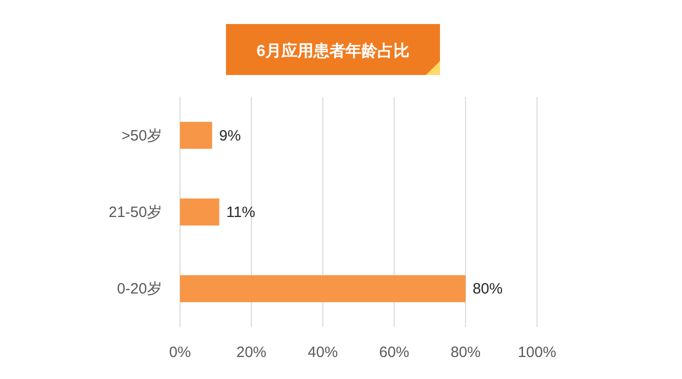 The height and width of the screenshot is (379, 682). What do you see at coordinates (465, 352) in the screenshot?
I see `x-tick-label: 80%` at bounding box center [465, 352].